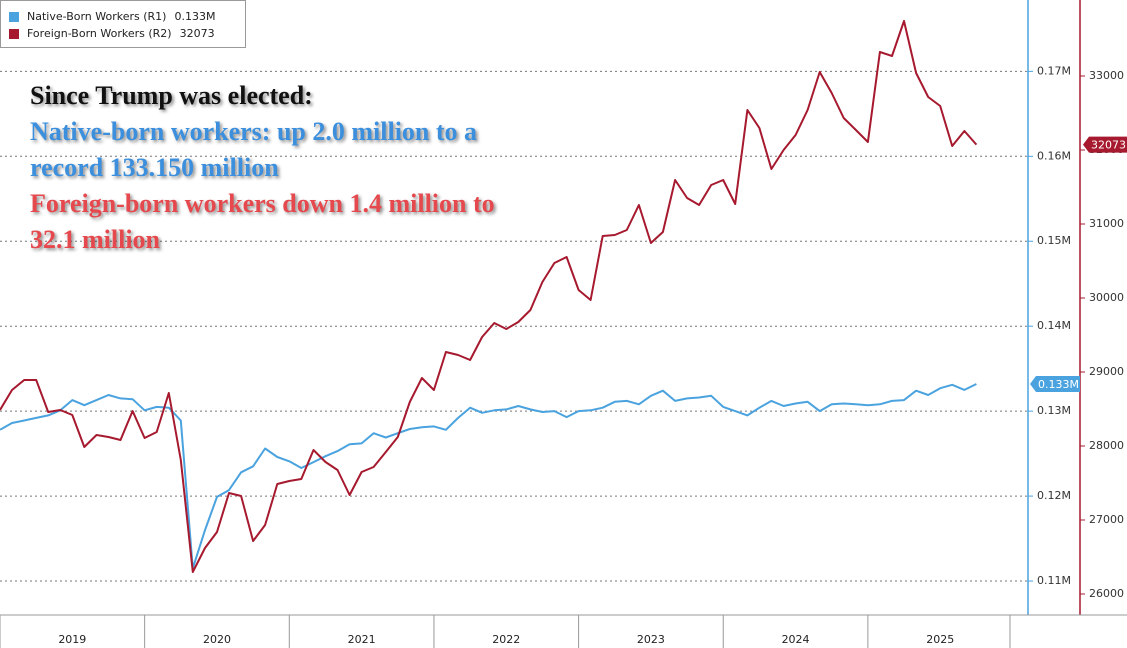 The image size is (1127, 648). What do you see at coordinates (99, 33) in the screenshot?
I see `legend-label: Foreign-Born Workers (R2)` at bounding box center [99, 33].